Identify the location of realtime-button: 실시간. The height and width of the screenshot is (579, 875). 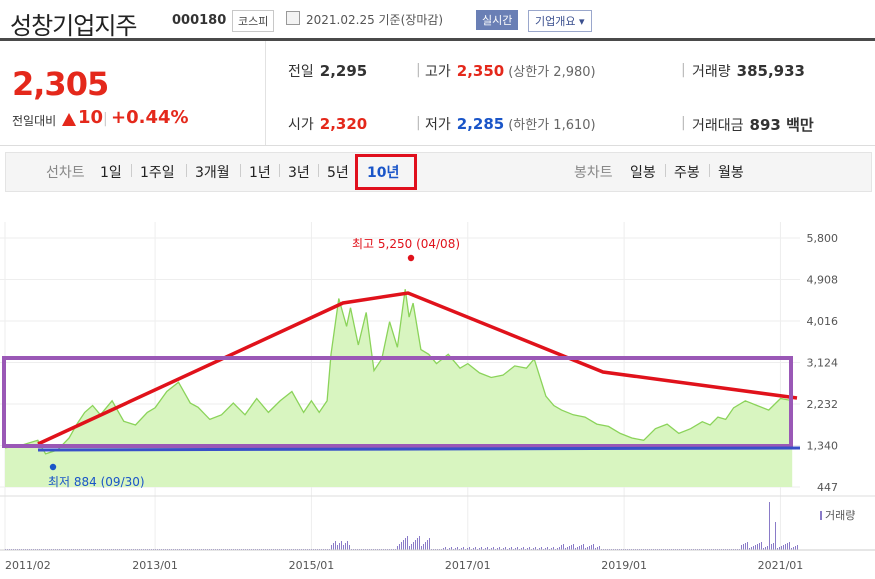
(497, 20).